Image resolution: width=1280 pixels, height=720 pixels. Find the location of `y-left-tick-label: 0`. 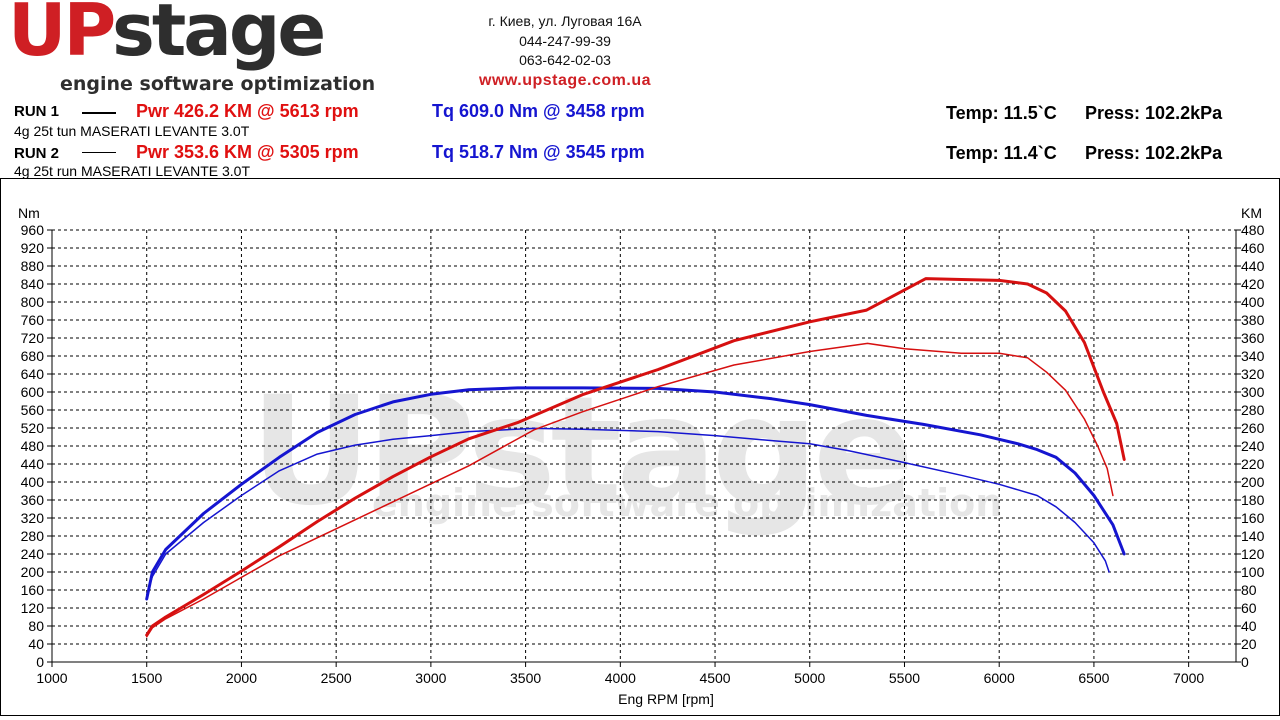

y-left-tick-label: 0 is located at coordinates (40, 662).